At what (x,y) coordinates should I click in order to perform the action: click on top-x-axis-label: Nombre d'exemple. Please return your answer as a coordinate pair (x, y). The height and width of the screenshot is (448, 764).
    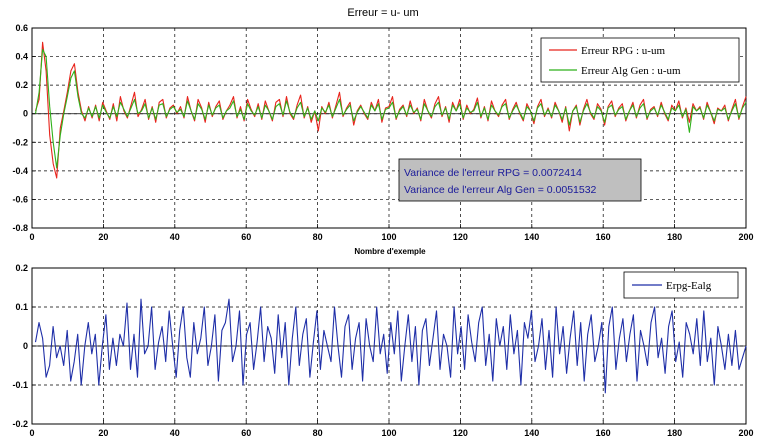
    Looking at the image, I should click on (390, 251).